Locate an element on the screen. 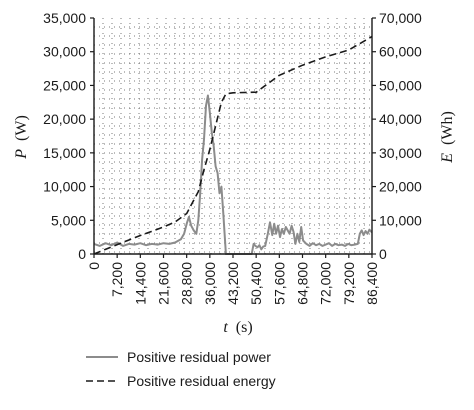 Image resolution: width=474 pixels, height=410 pixels. x-tick-label: 64,800 is located at coordinates (303, 283).